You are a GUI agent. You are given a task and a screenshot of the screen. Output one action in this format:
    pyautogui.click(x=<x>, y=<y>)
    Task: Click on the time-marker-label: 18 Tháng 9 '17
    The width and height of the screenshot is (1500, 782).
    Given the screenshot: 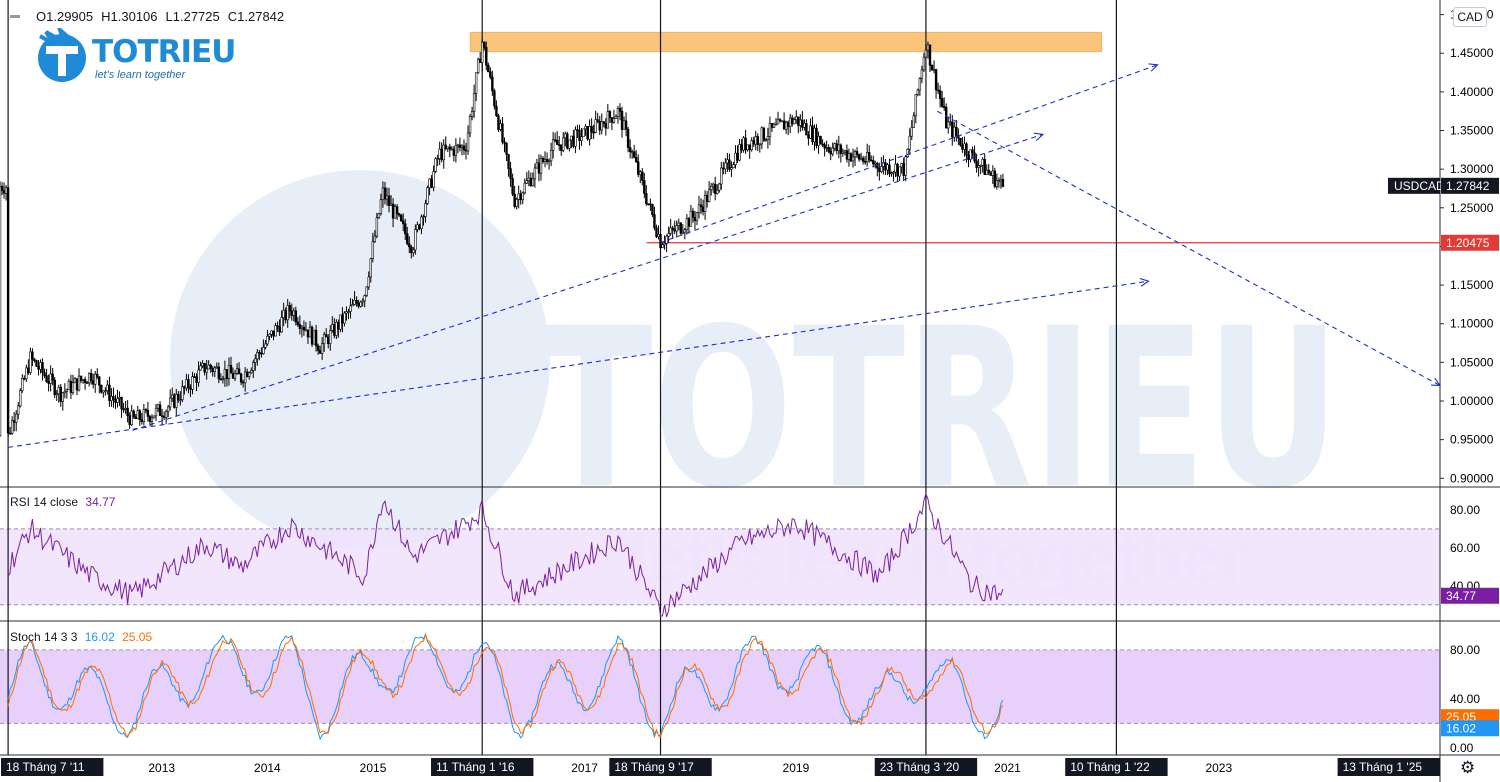 What is the action you would take?
    pyautogui.click(x=654, y=767)
    